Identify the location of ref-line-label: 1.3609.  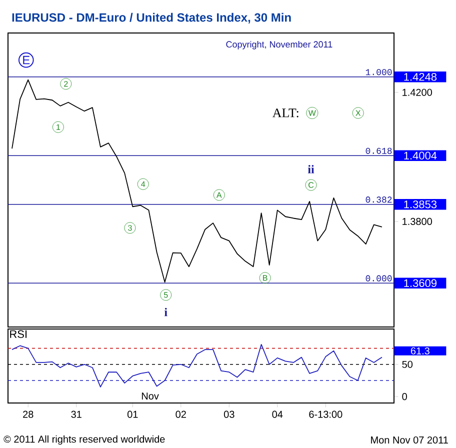
(420, 283).